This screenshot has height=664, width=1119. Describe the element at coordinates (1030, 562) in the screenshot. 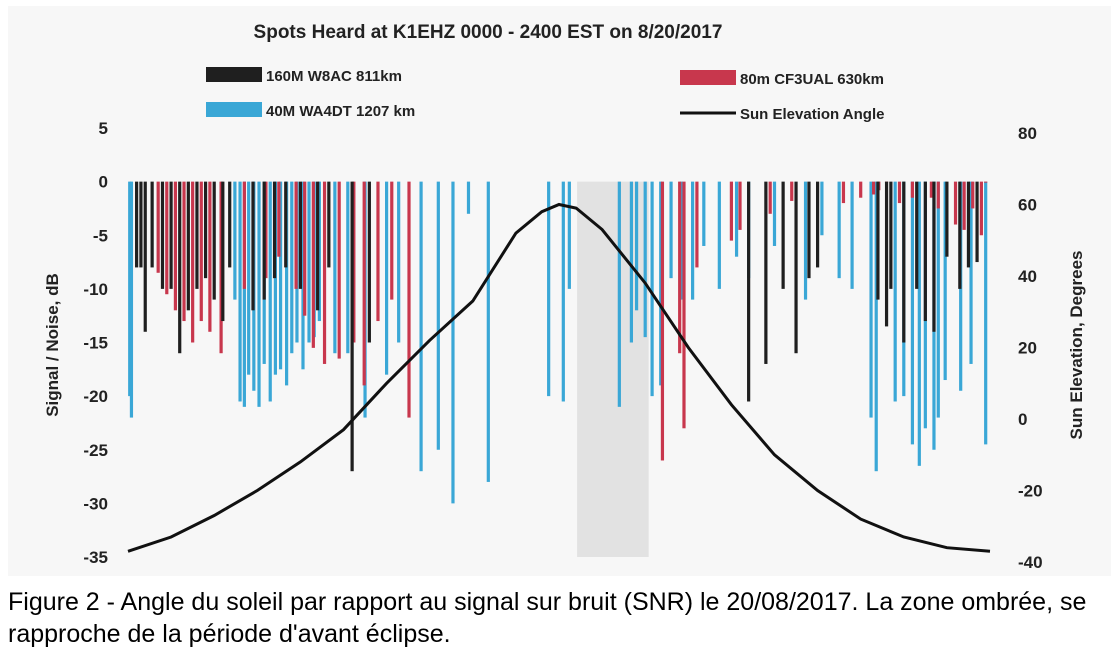

I see `y-tick-right-6: -40` at that location.